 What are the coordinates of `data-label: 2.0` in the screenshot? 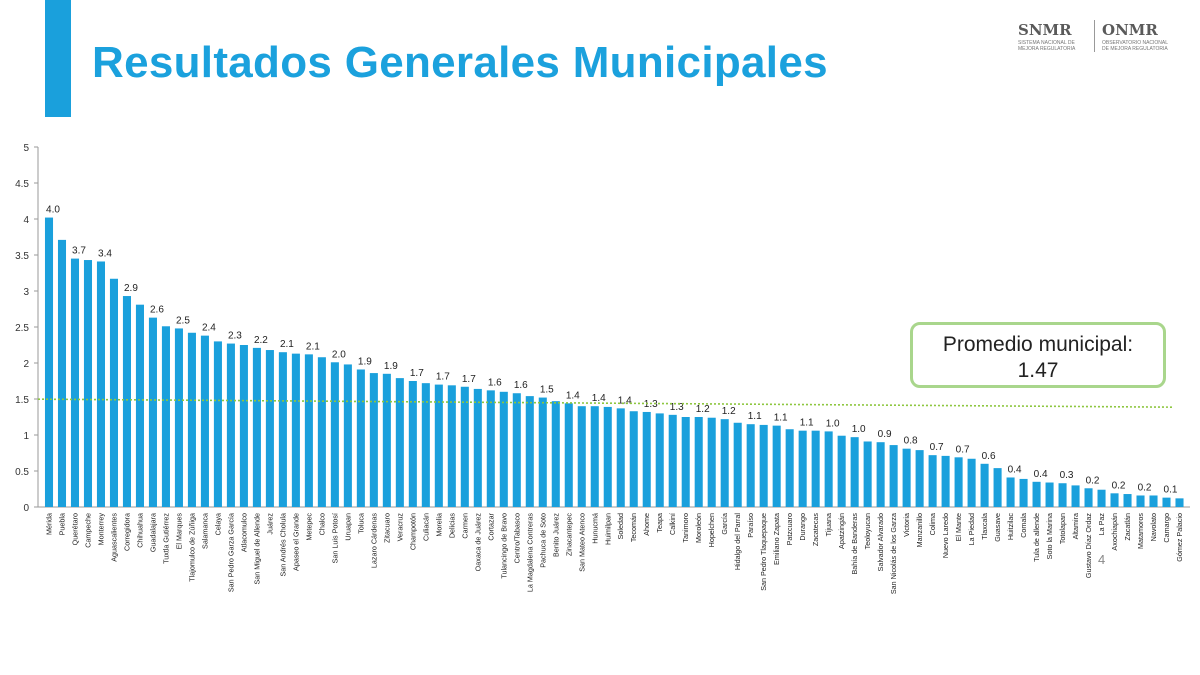 It's located at (339, 354).